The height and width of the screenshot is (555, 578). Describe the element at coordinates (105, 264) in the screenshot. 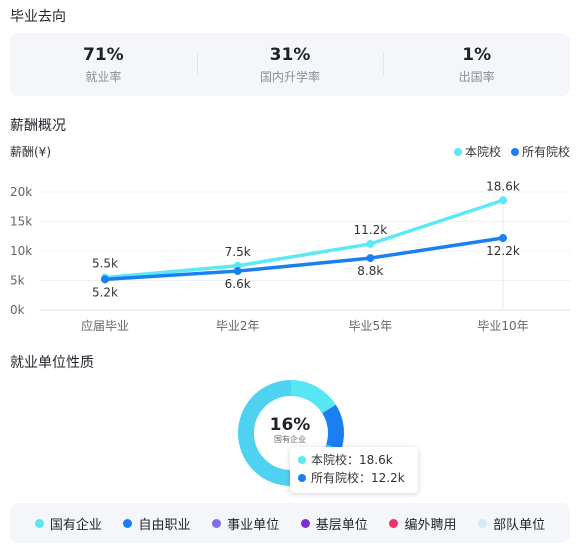

I see `data-label: 5.5k` at that location.